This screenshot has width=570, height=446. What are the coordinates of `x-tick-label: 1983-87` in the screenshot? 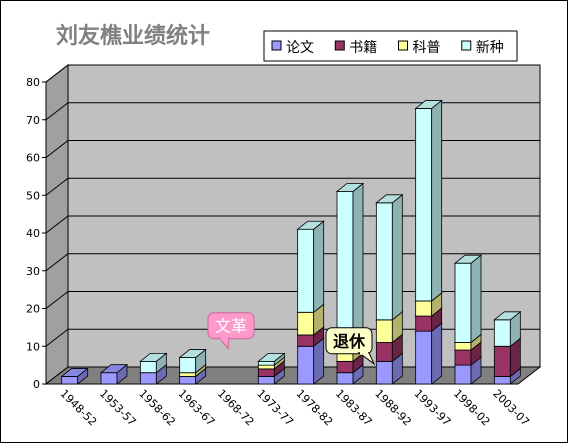 It's located at (354, 408).